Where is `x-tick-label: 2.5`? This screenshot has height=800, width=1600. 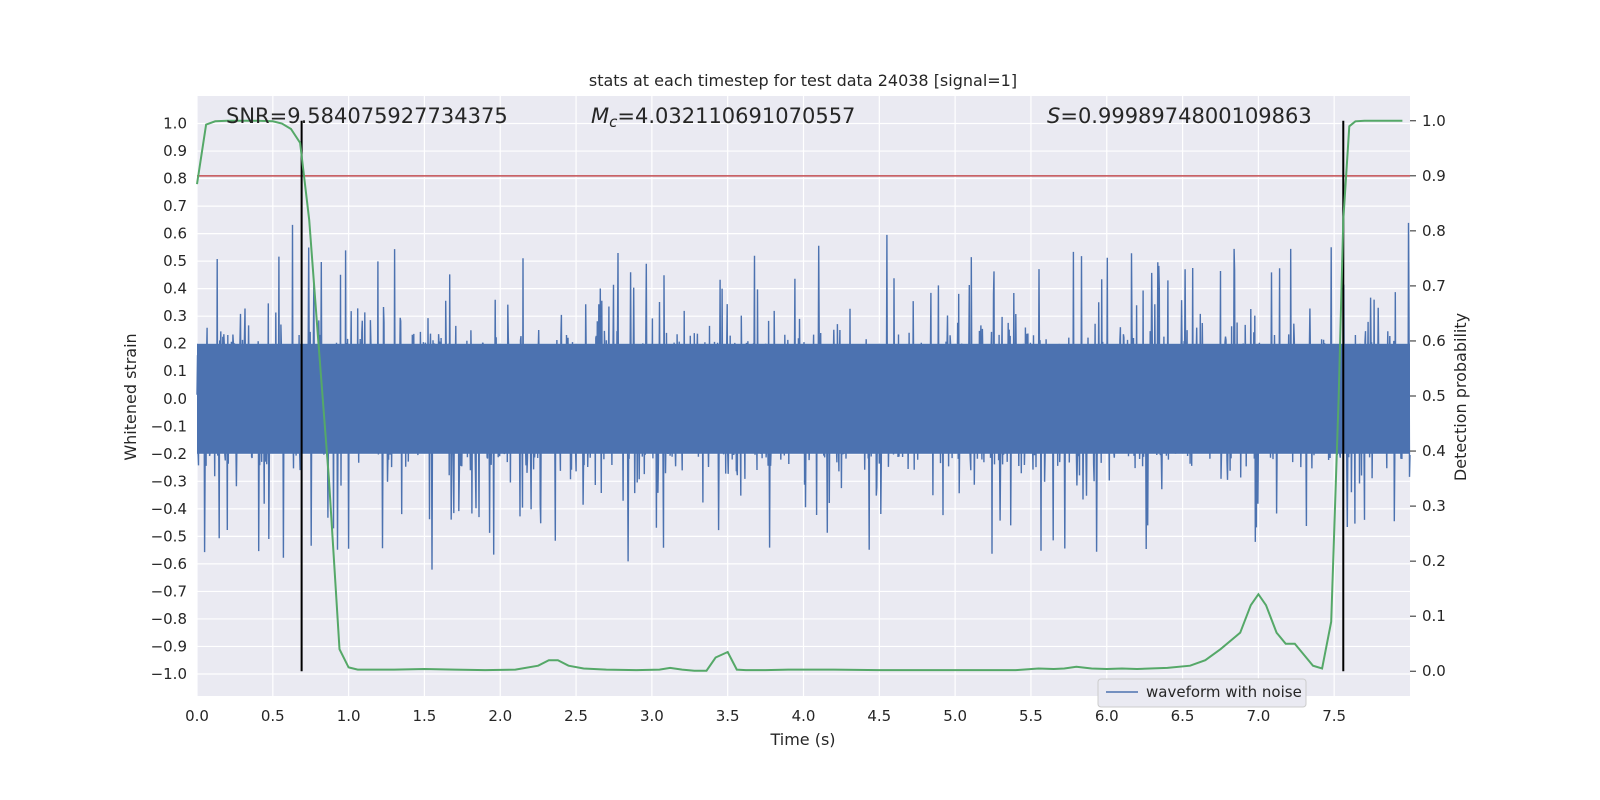
x-tick-label: 2.5 is located at coordinates (576, 716).